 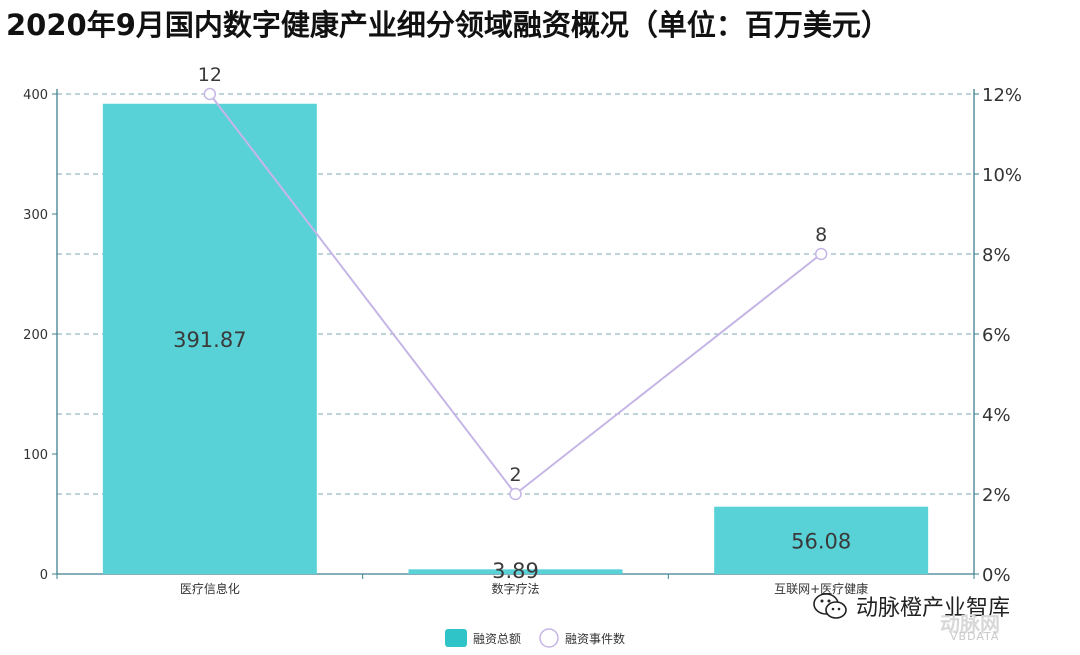 What do you see at coordinates (210, 588) in the screenshot?
I see `x-category-label: 医疗信息化` at bounding box center [210, 588].